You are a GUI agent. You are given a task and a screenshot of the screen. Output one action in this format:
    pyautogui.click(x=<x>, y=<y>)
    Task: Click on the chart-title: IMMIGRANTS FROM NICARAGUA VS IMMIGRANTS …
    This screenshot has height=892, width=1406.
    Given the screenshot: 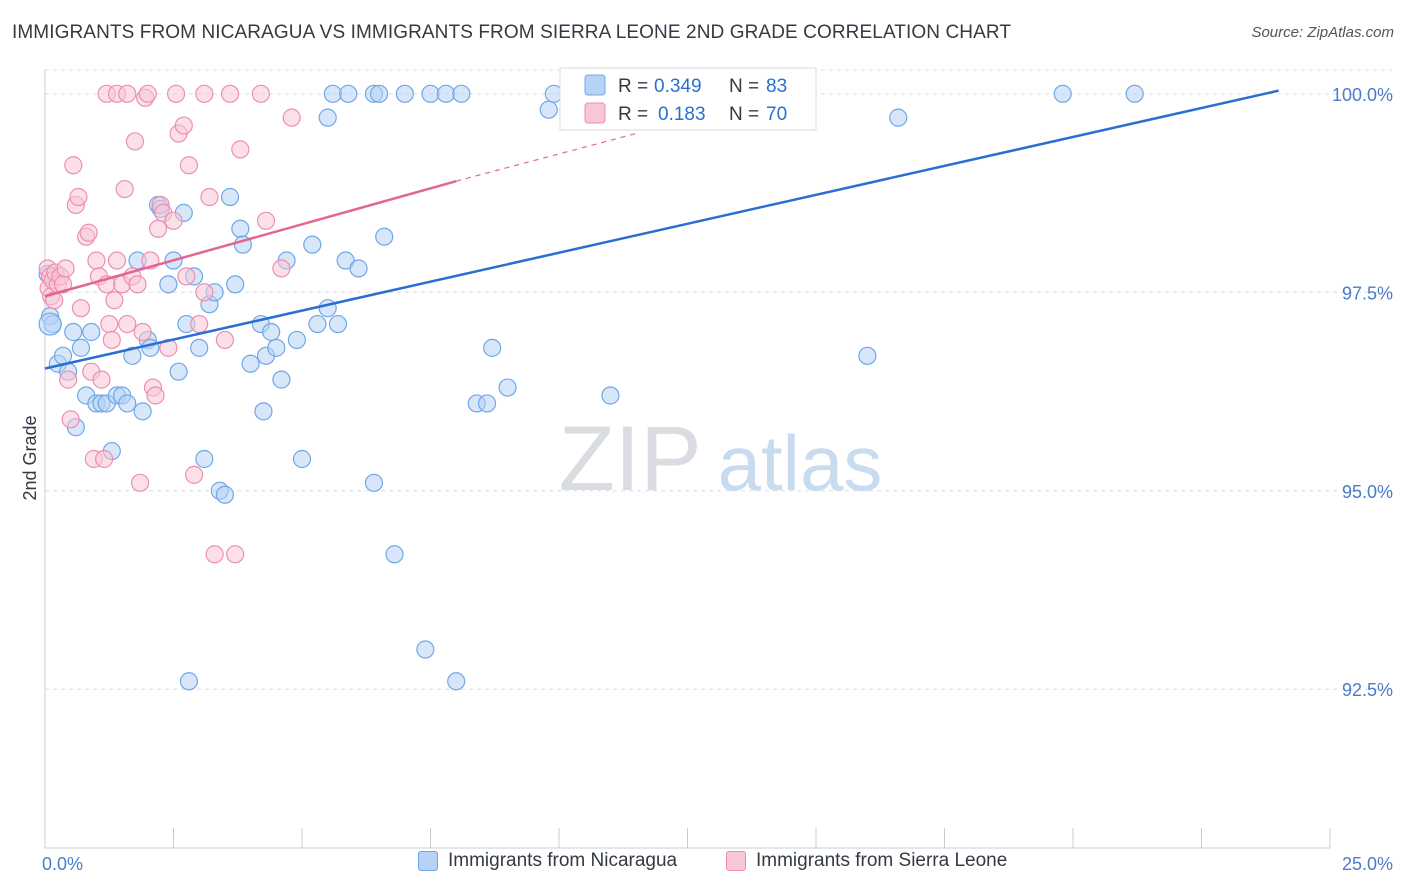 What is the action you would take?
    pyautogui.click(x=512, y=32)
    